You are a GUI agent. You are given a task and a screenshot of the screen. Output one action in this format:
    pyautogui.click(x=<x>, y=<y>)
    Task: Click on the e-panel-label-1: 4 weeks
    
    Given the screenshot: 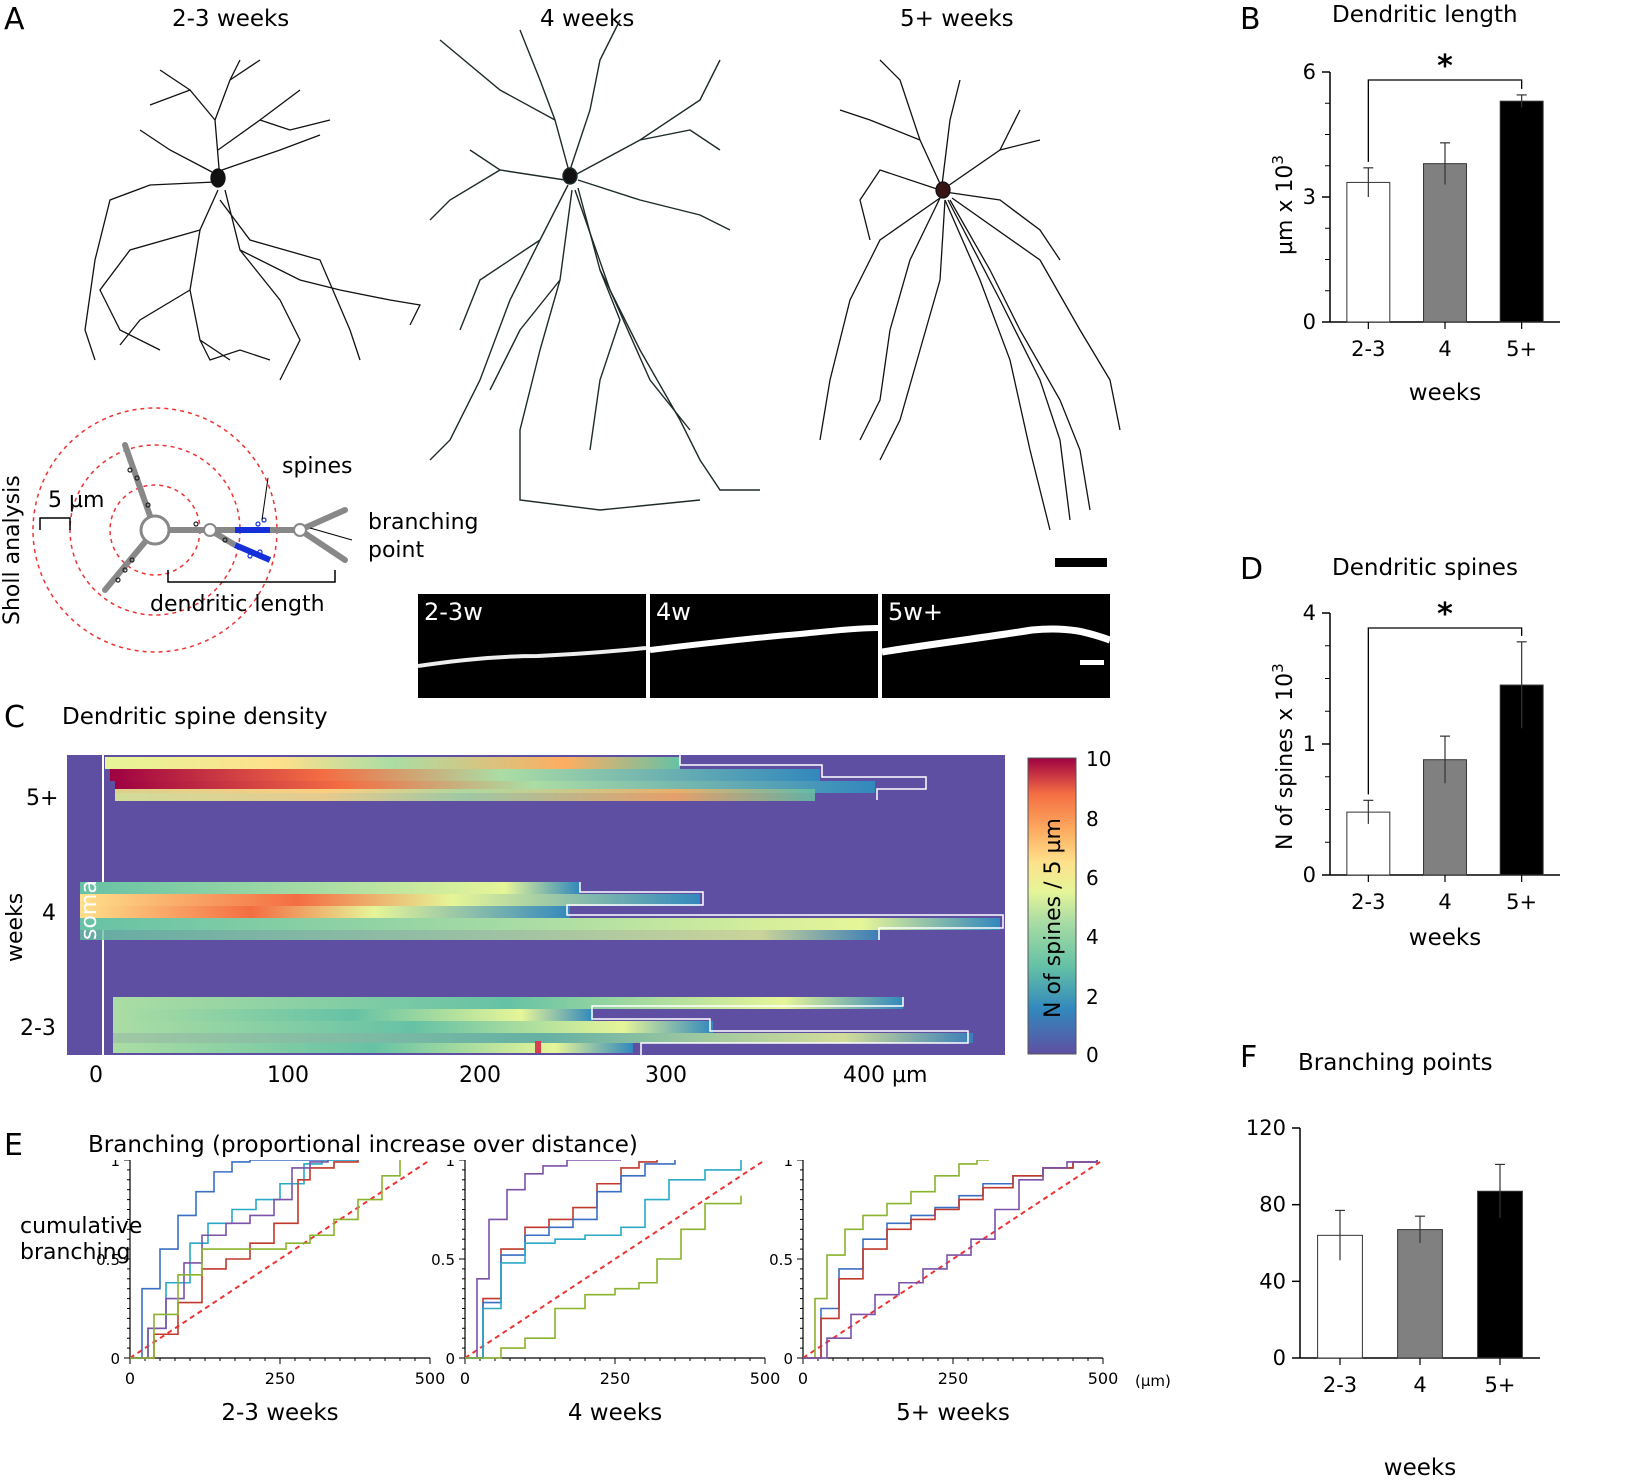 What is the action you would take?
    pyautogui.click(x=615, y=1413)
    